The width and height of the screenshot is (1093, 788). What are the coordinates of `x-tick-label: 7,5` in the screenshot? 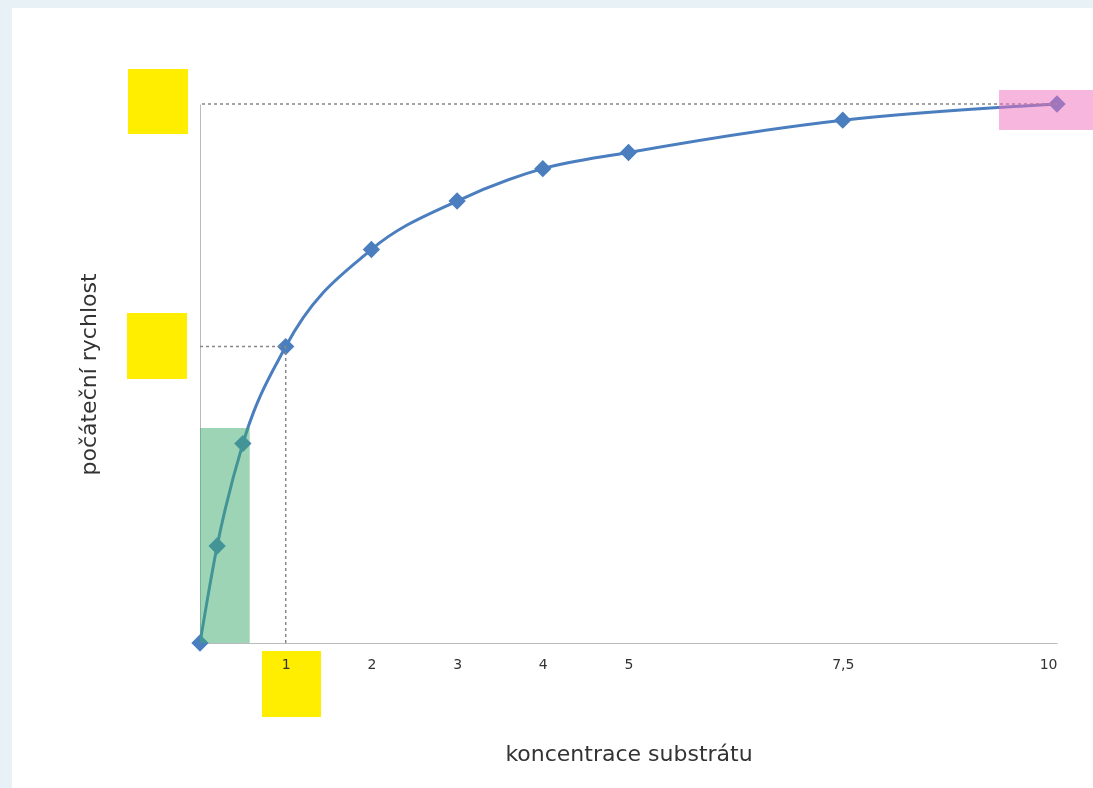 It's located at (843, 663).